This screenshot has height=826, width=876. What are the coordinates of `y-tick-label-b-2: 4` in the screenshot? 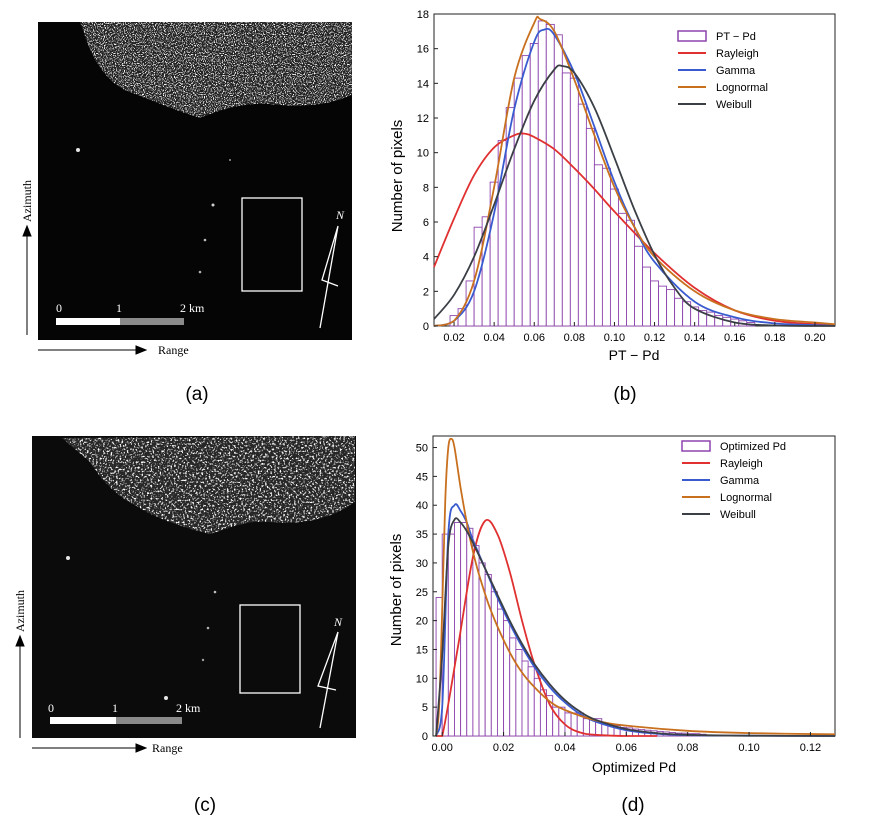 It's located at (426, 258).